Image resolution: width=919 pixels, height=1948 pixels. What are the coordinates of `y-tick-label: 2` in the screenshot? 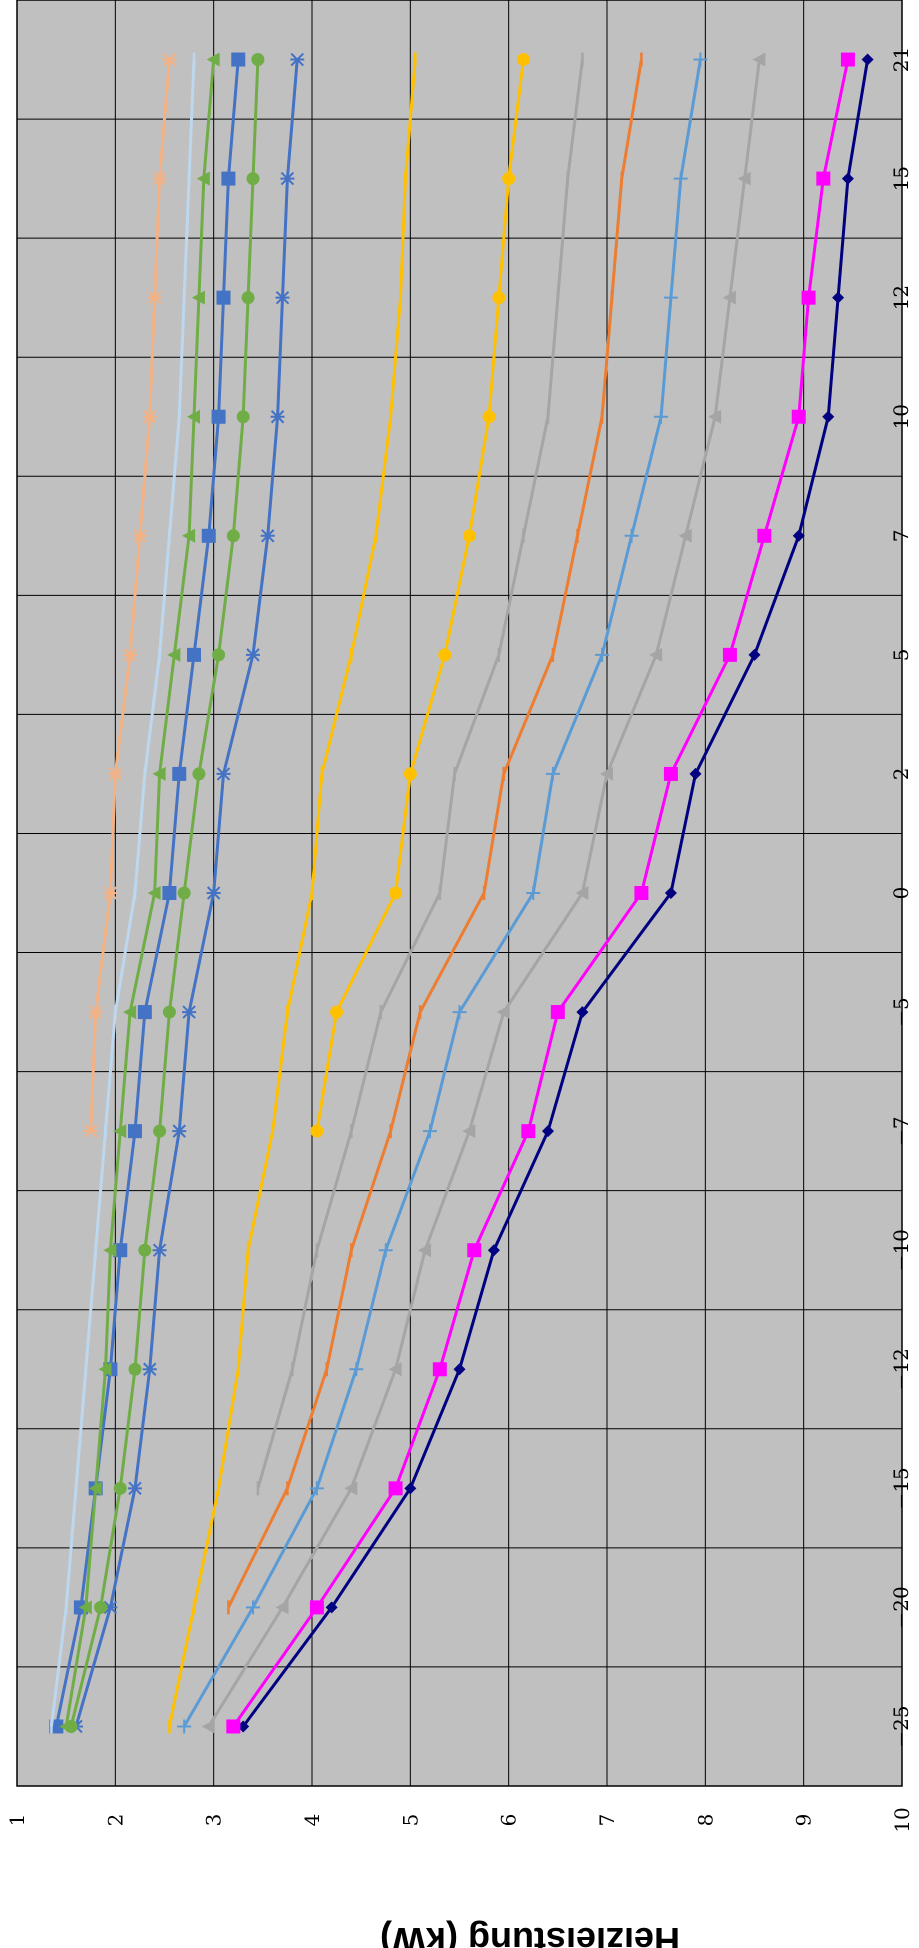 It's located at (115, 1820).